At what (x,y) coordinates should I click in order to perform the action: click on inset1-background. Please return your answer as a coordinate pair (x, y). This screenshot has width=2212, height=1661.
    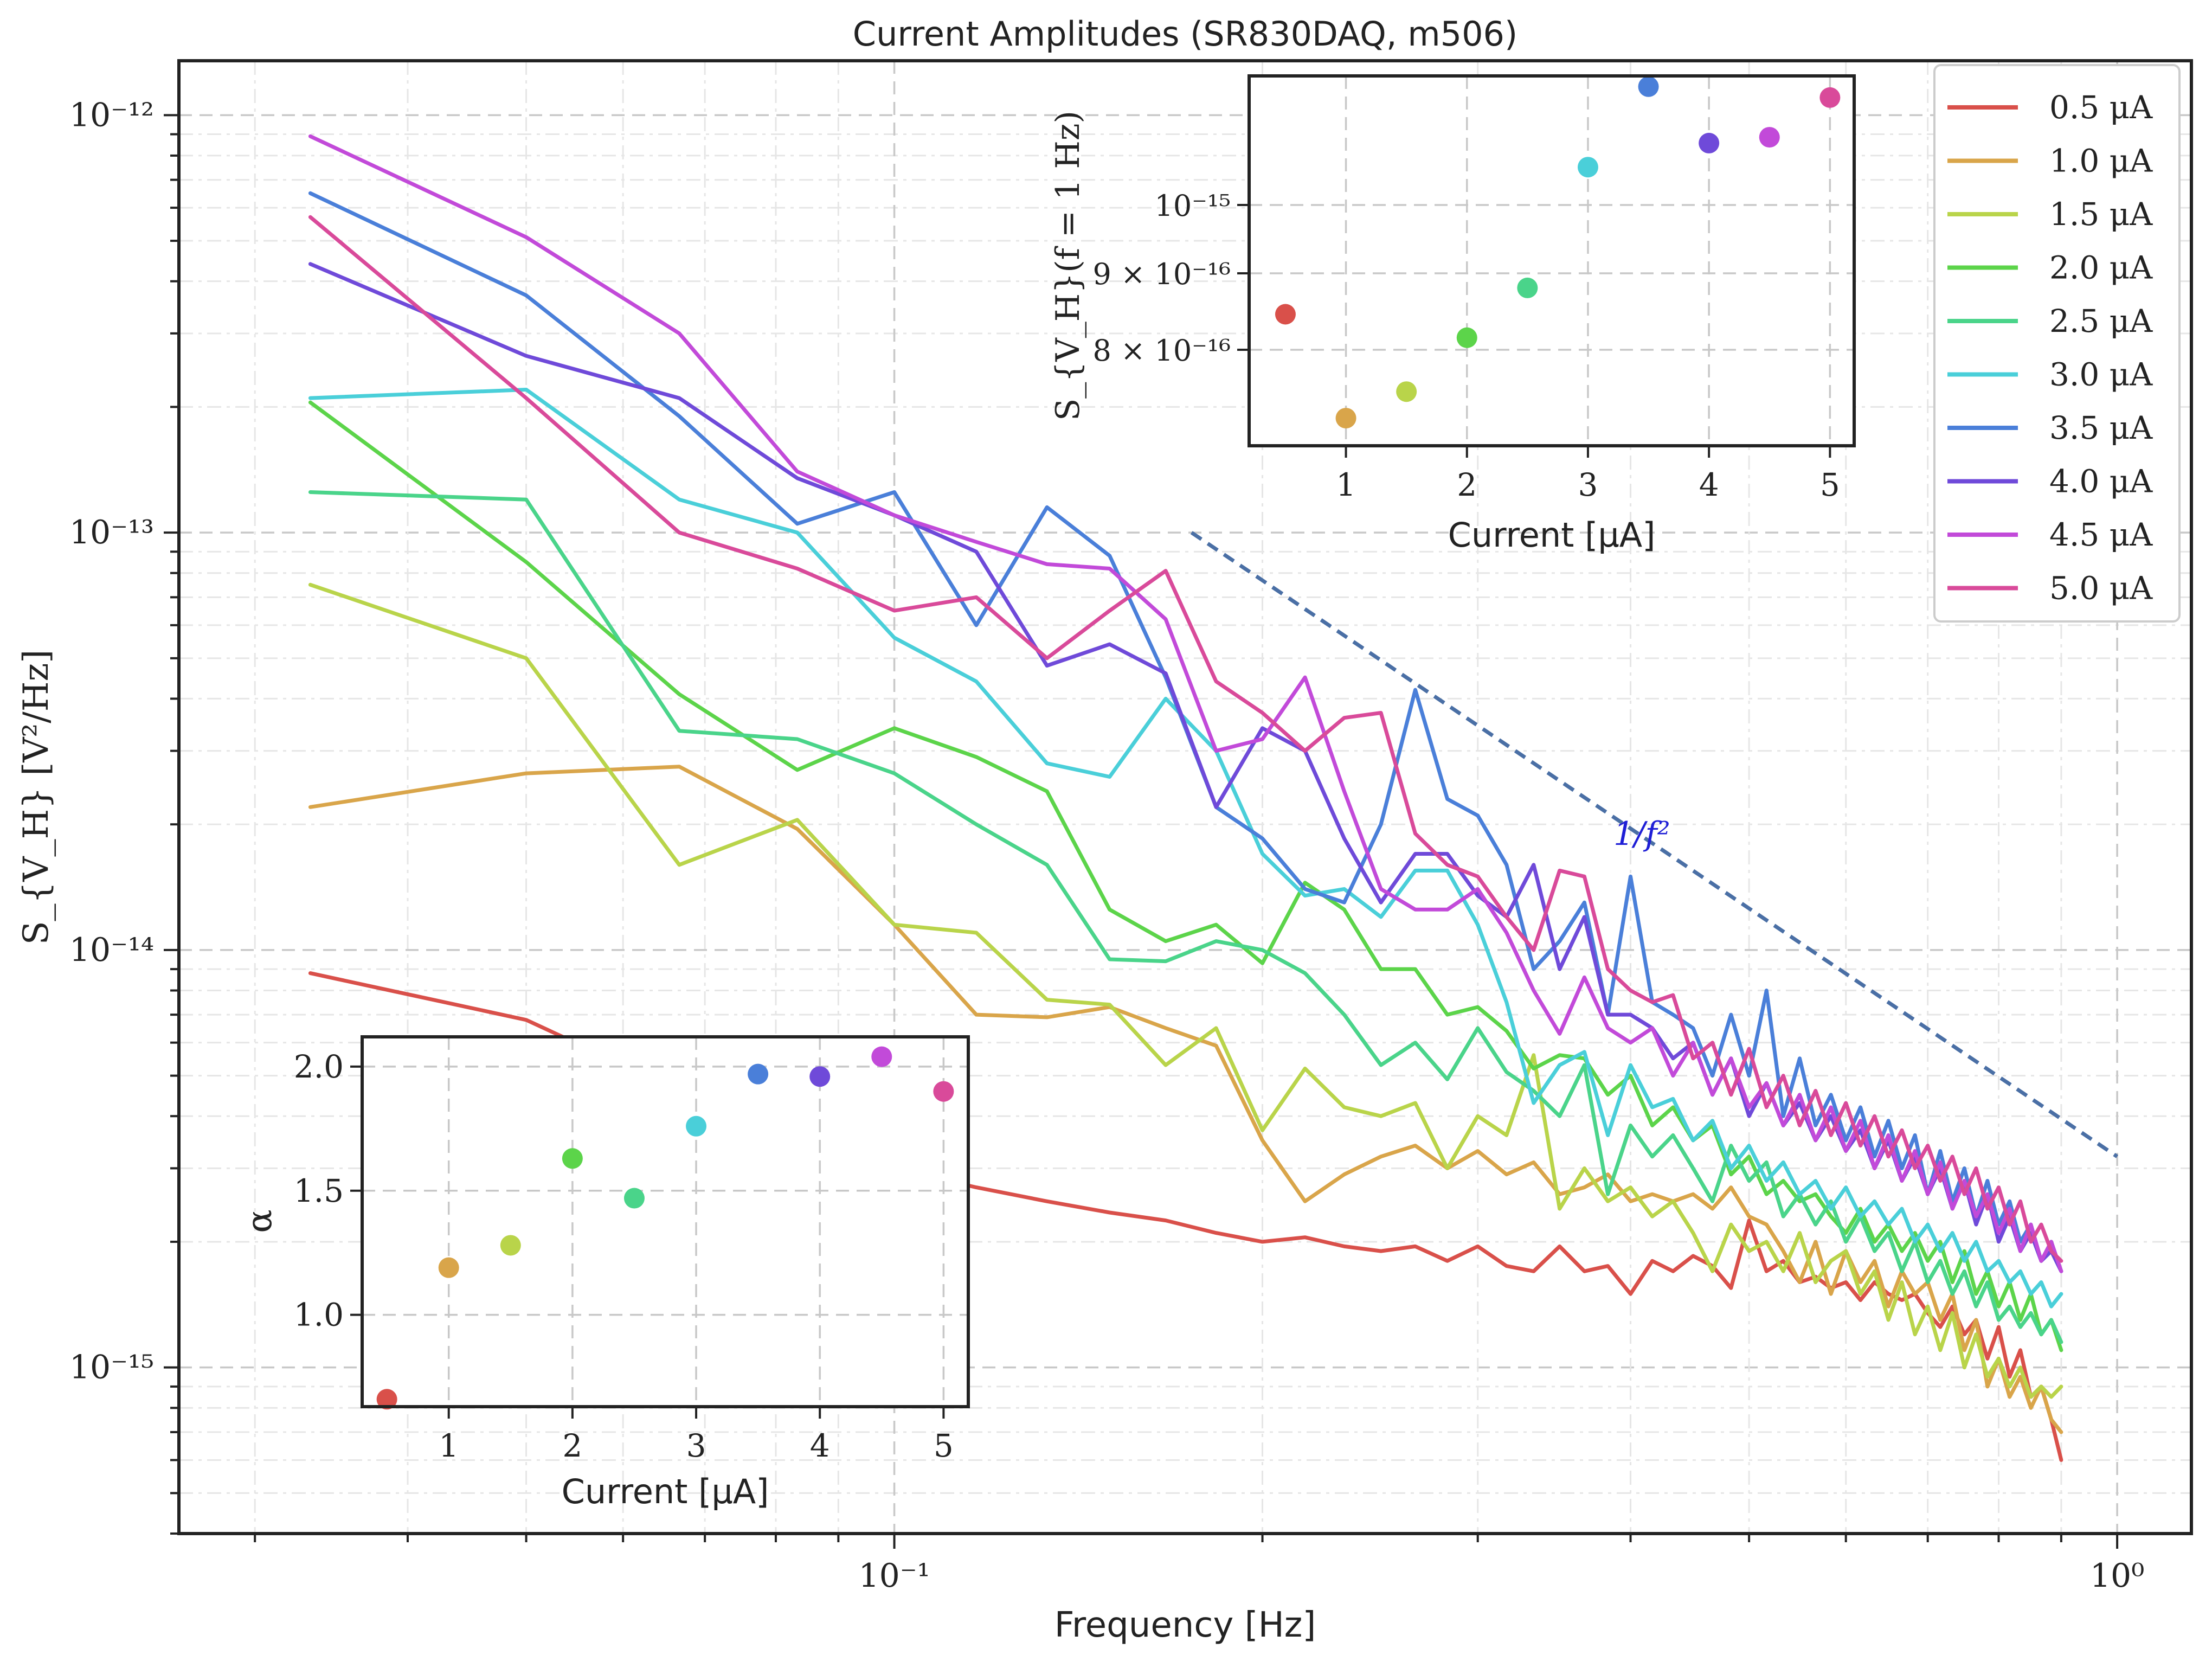
    Looking at the image, I should click on (1551, 261).